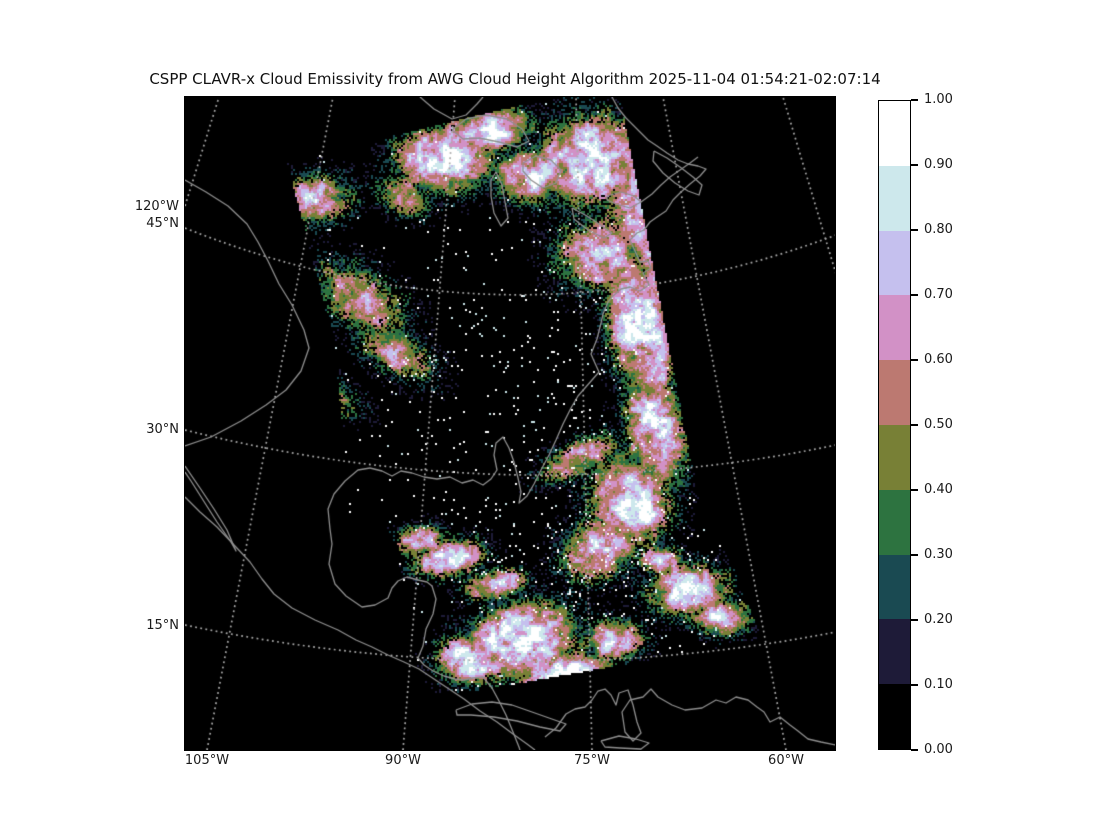 Image resolution: width=1120 pixels, height=840 pixels. What do you see at coordinates (162, 223) in the screenshot?
I see `y-axis-tick-label: 45°N` at bounding box center [162, 223].